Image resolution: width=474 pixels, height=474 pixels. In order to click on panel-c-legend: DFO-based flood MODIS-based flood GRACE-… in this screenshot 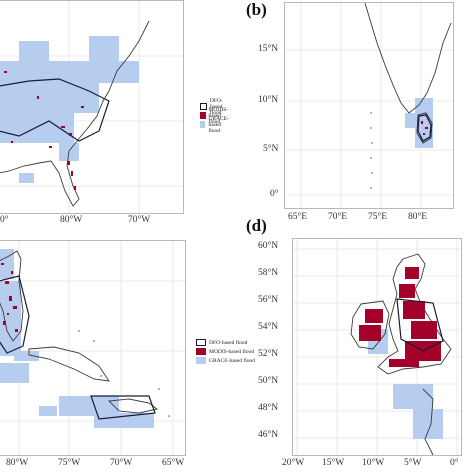, I will do `click(225, 351)`.